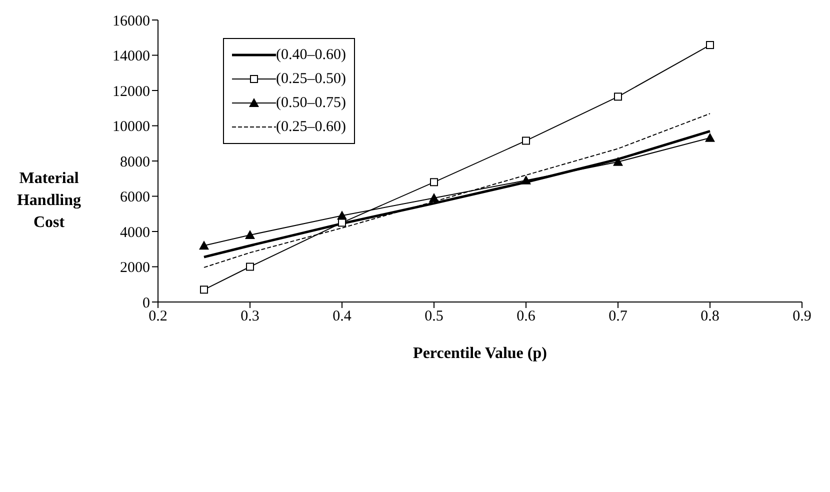 The width and height of the screenshot is (830, 492). Describe the element at coordinates (135, 232) in the screenshot. I see `y-tick-label: 4000` at that location.